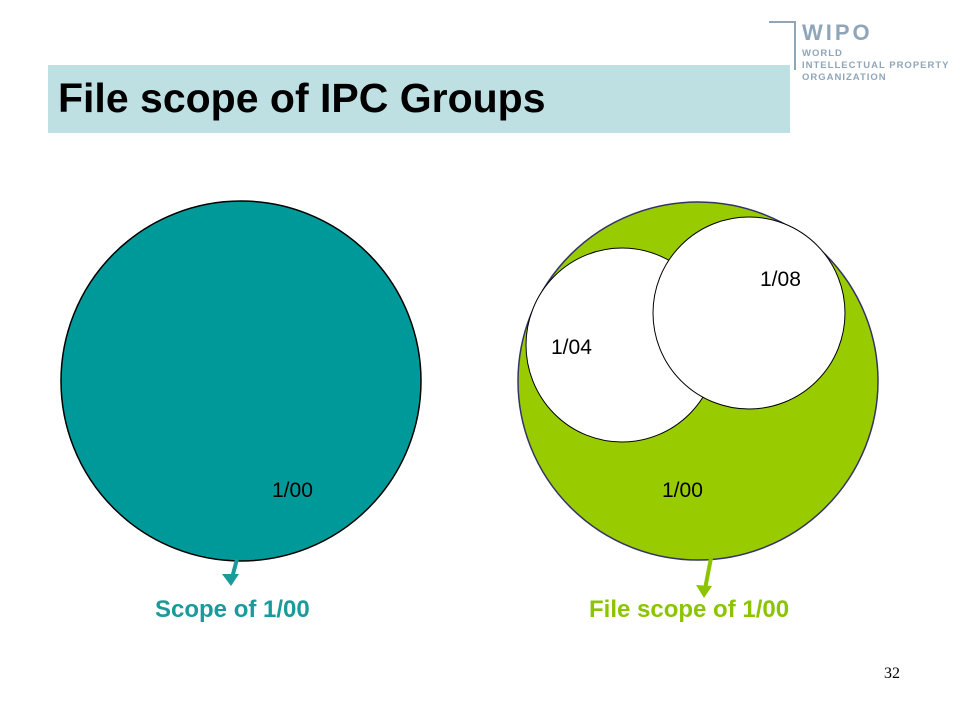 This screenshot has height=720, width=960. Describe the element at coordinates (822, 53) in the screenshot. I see `logo-line-world: WORLD` at that location.